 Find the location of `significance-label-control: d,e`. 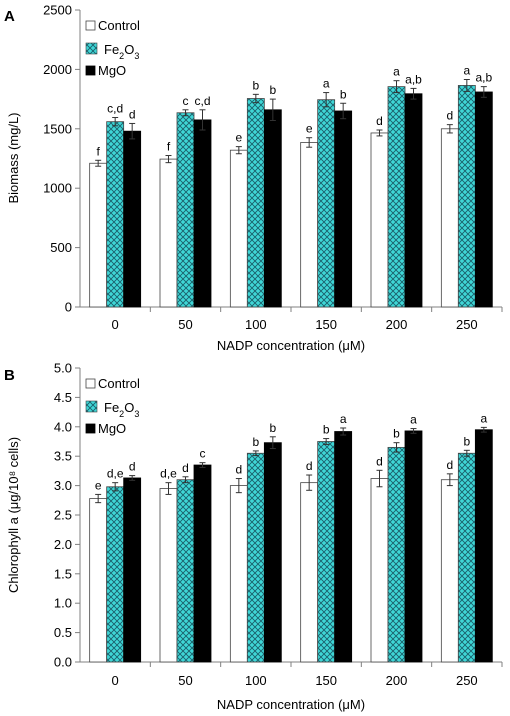

significance-label-control: d,e is located at coordinates (168, 474).